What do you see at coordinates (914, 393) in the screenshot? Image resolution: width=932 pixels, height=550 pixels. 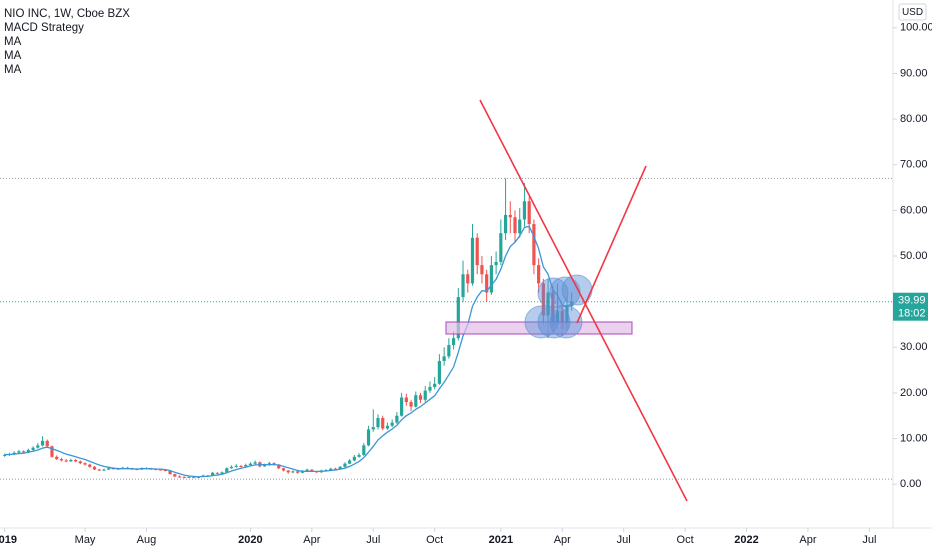 I see `y-tick-label: 20.00` at bounding box center [914, 393].